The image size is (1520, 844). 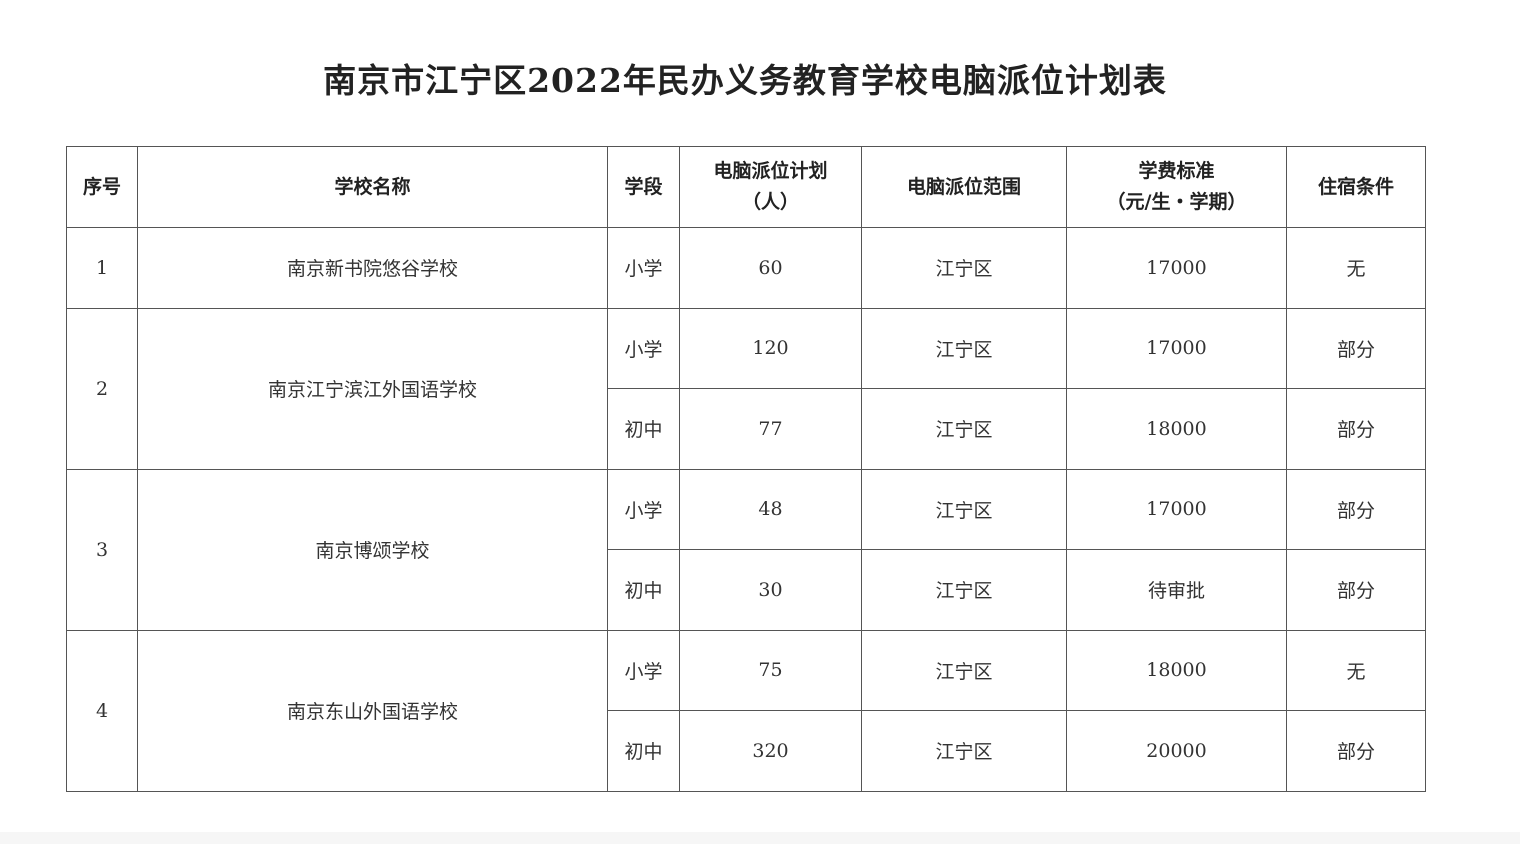 What do you see at coordinates (102, 710) in the screenshot?
I see `cell-index: 4` at bounding box center [102, 710].